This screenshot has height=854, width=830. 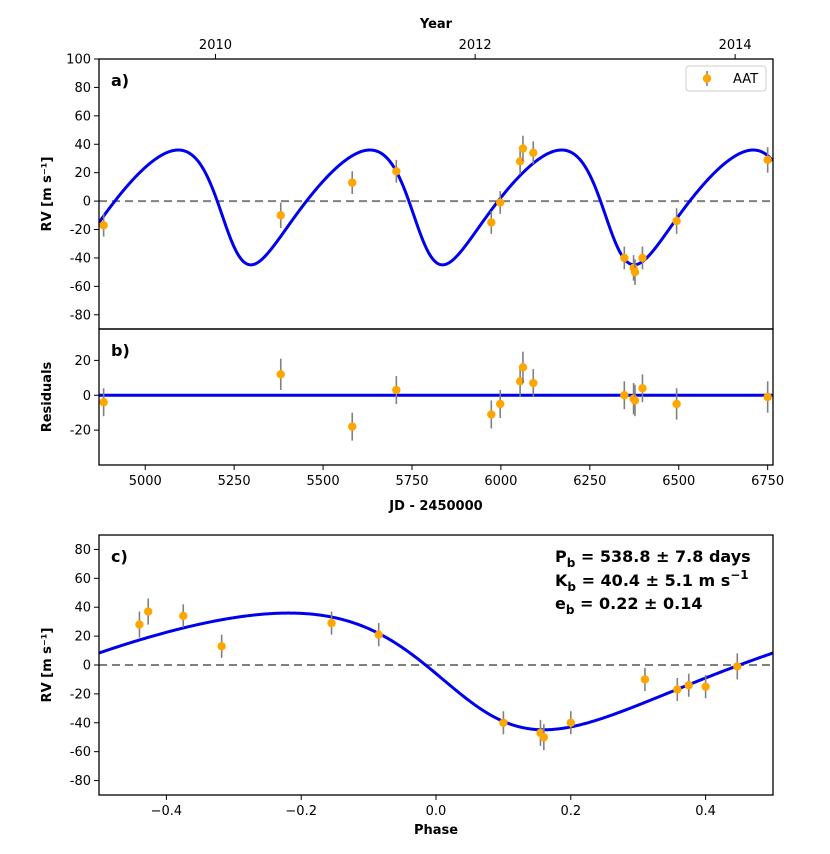 I want to click on top-x-tick-label: 2014, so click(x=735, y=45).